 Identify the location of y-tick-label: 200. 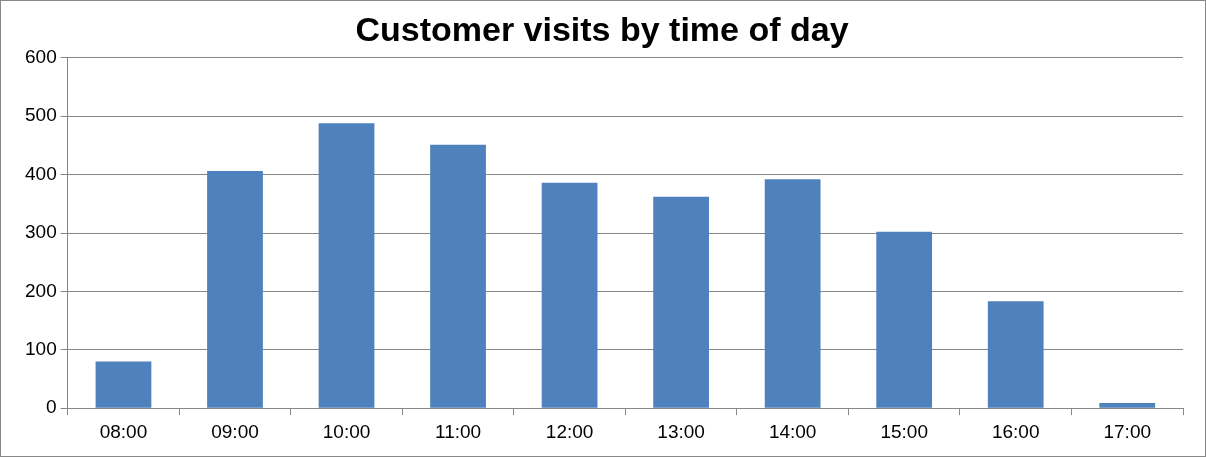
(41, 290).